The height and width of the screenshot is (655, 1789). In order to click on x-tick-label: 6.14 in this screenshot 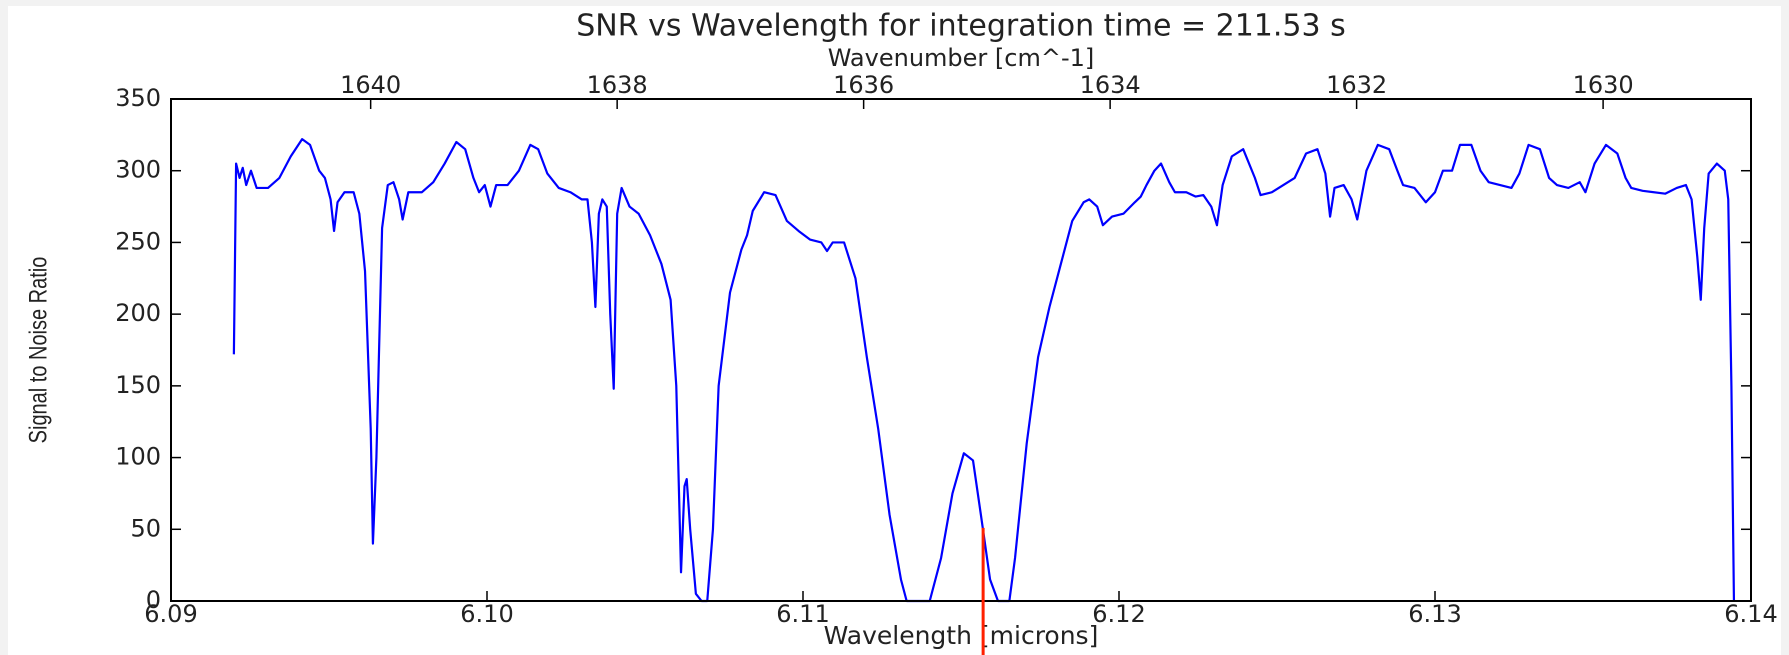, I will do `click(1750, 614)`.